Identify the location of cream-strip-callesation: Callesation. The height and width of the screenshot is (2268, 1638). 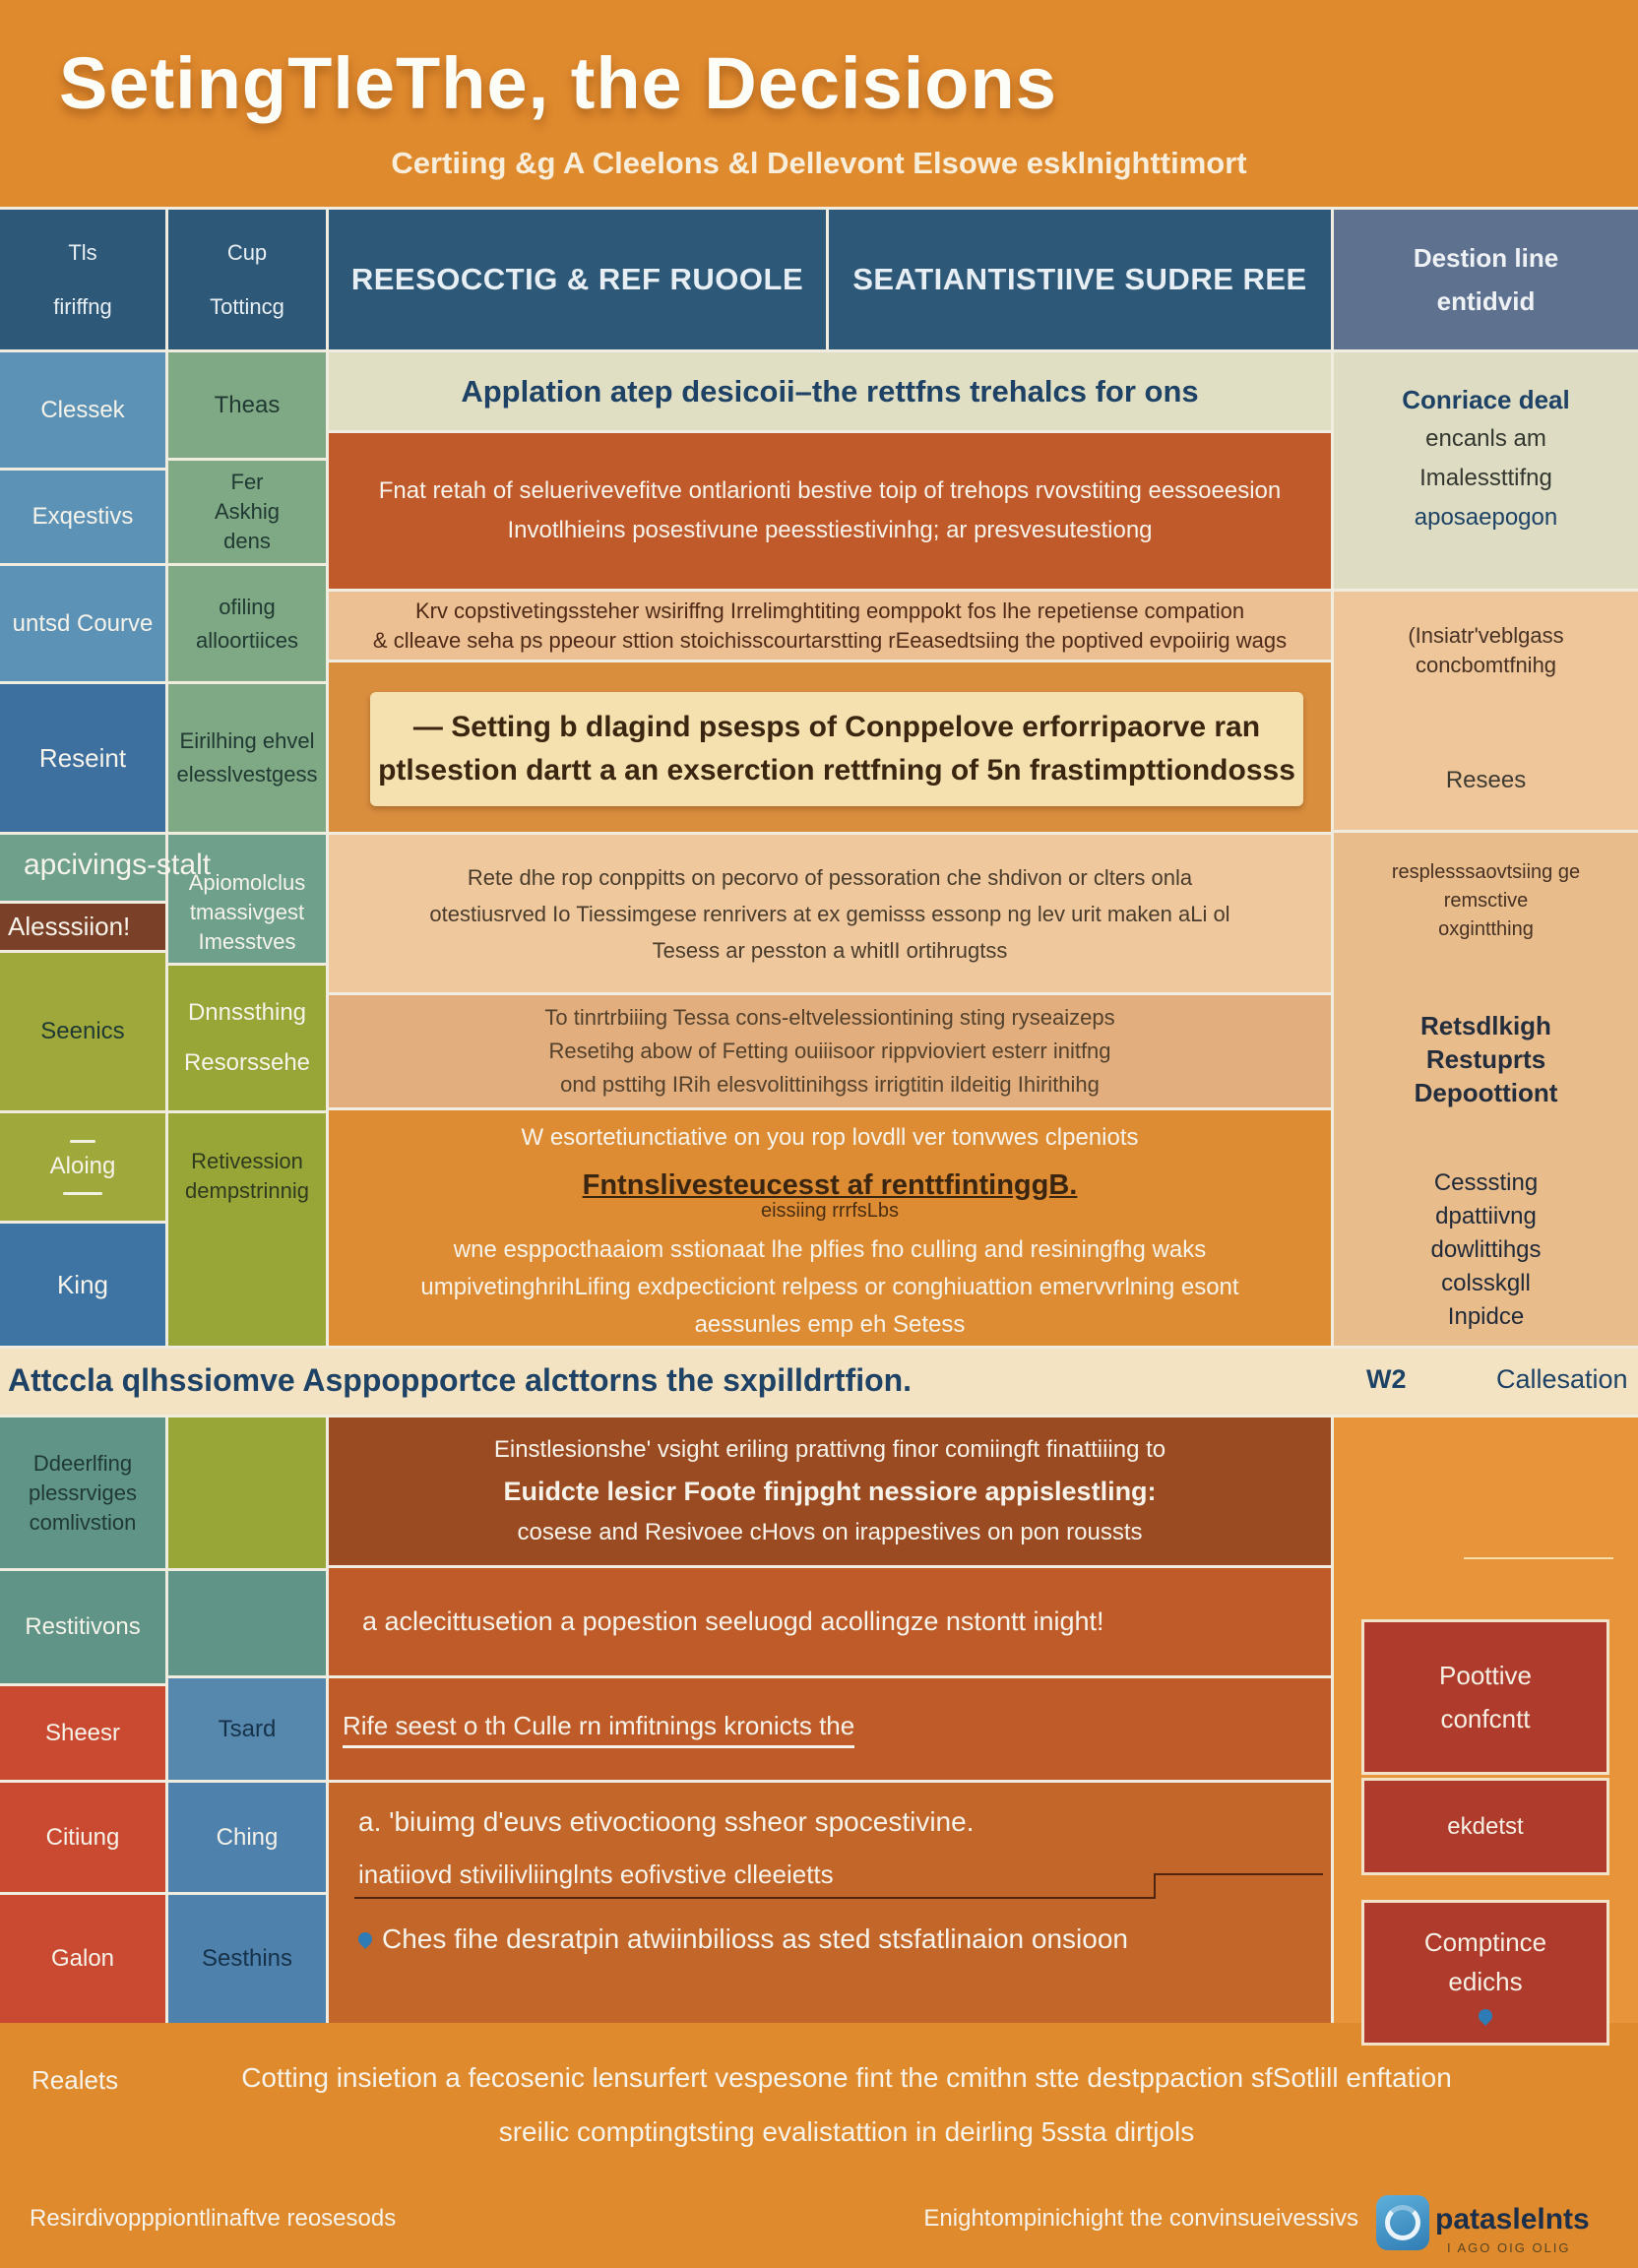
(1562, 1379).